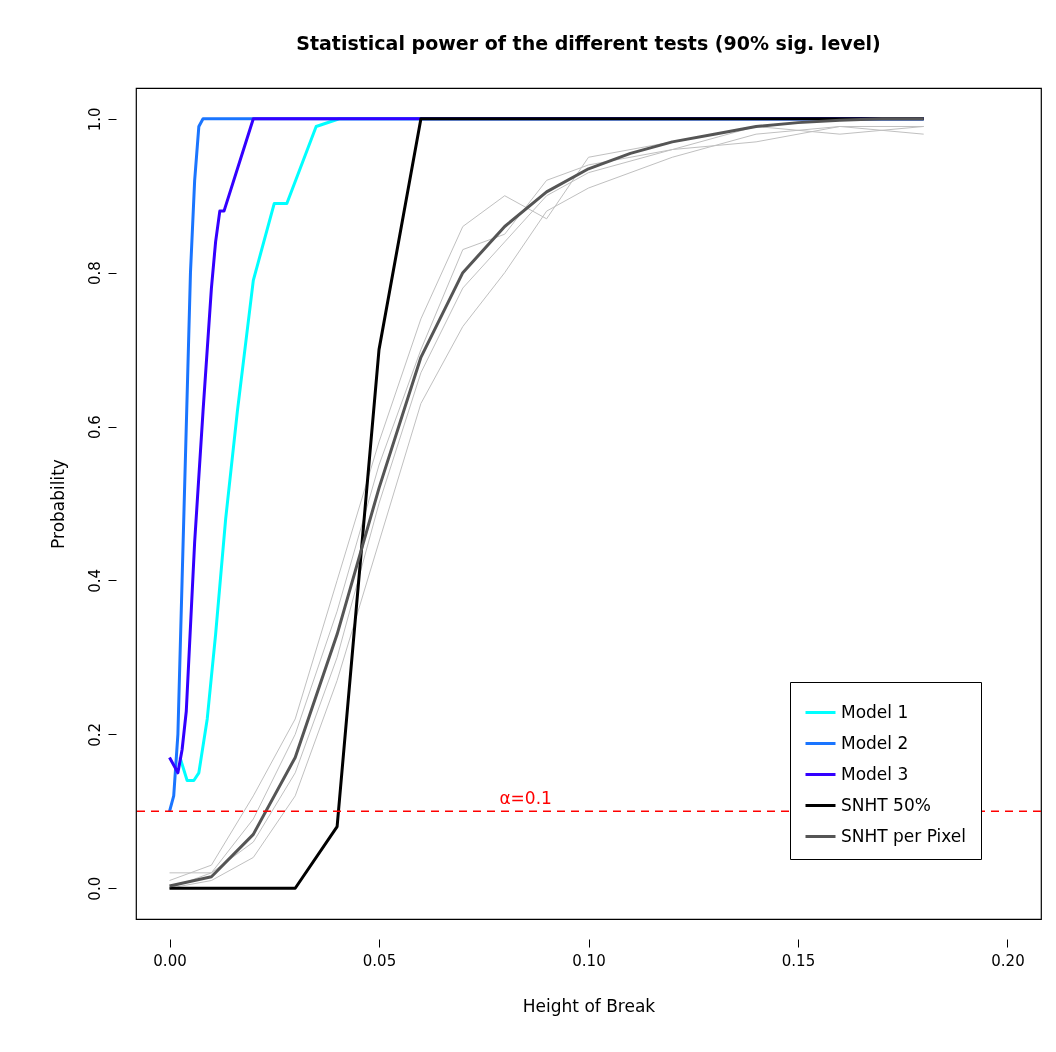 The height and width of the screenshot is (1052, 1056). What do you see at coordinates (589, 1005) in the screenshot?
I see `x-axis-title: Height of Break` at bounding box center [589, 1005].